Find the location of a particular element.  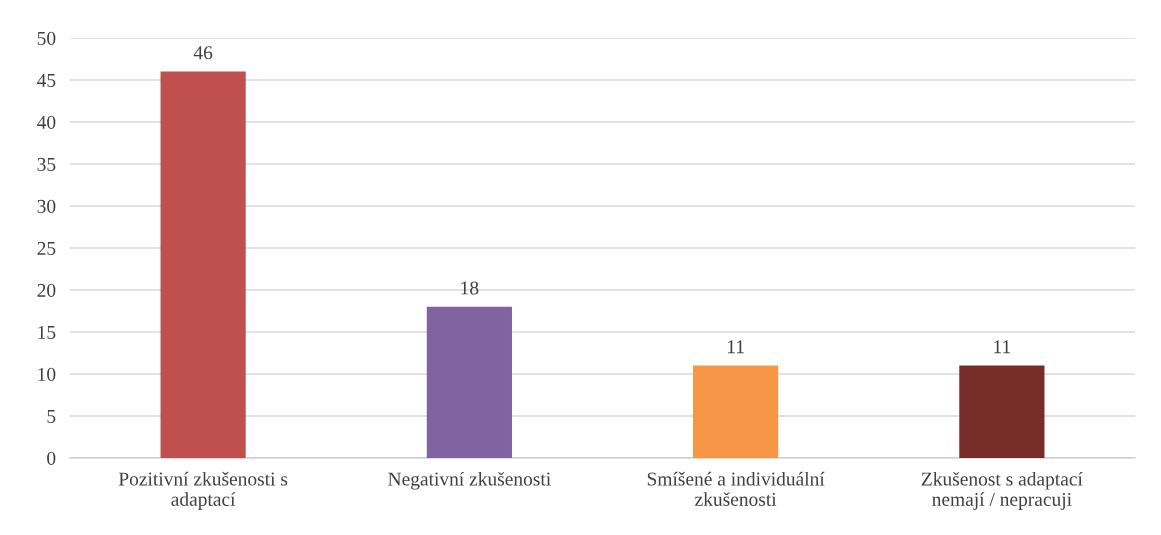

y-tick-label: 10 is located at coordinates (47, 374).